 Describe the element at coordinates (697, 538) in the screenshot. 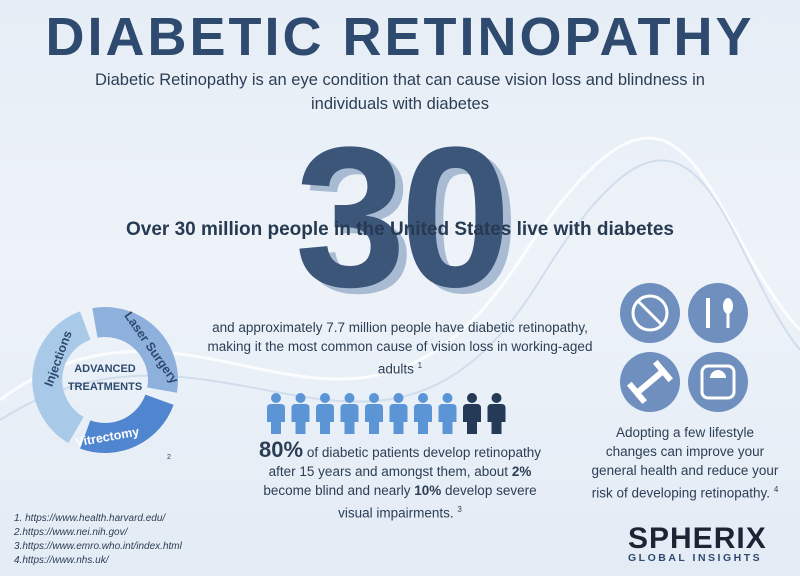

I see `logo-name: SPHERIX` at that location.